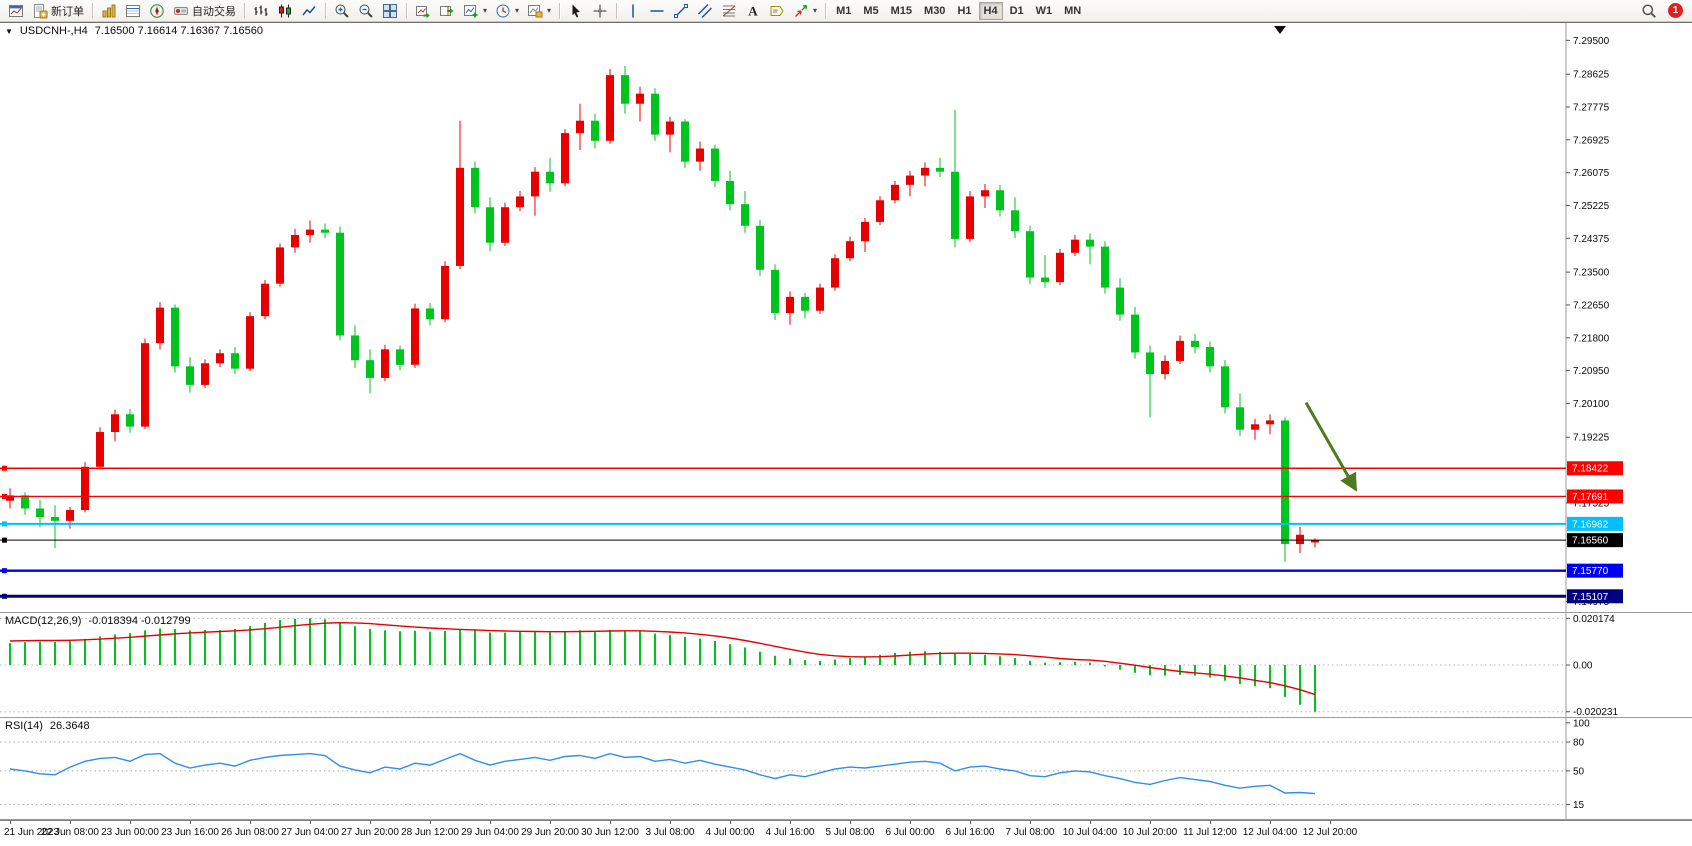  I want to click on toolbar-right-section: 1, so click(1662, 11).